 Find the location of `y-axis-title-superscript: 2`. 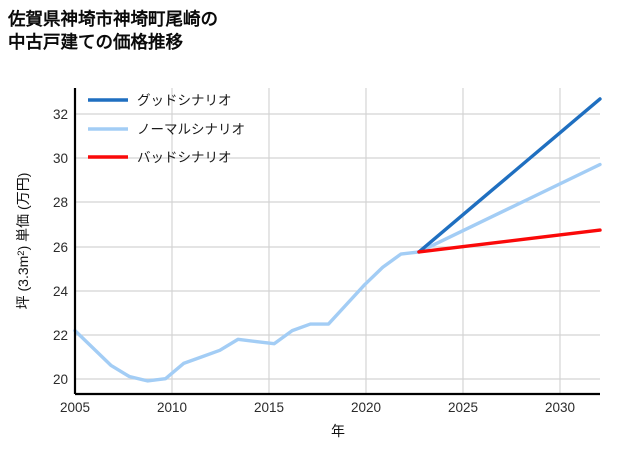

y-axis-title-superscript: 2 is located at coordinates (21, 252).